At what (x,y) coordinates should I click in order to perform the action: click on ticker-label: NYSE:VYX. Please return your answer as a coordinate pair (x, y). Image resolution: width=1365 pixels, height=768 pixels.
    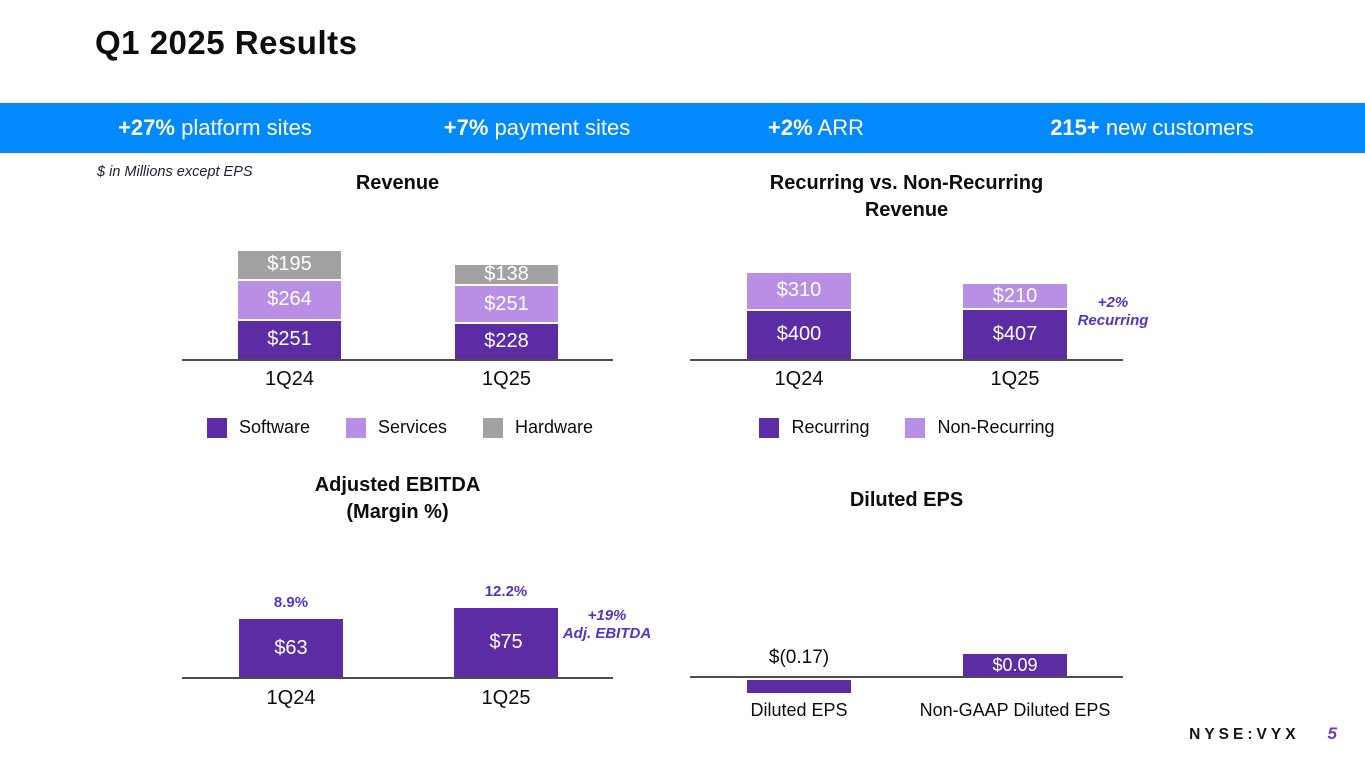
    Looking at the image, I should click on (1244, 734).